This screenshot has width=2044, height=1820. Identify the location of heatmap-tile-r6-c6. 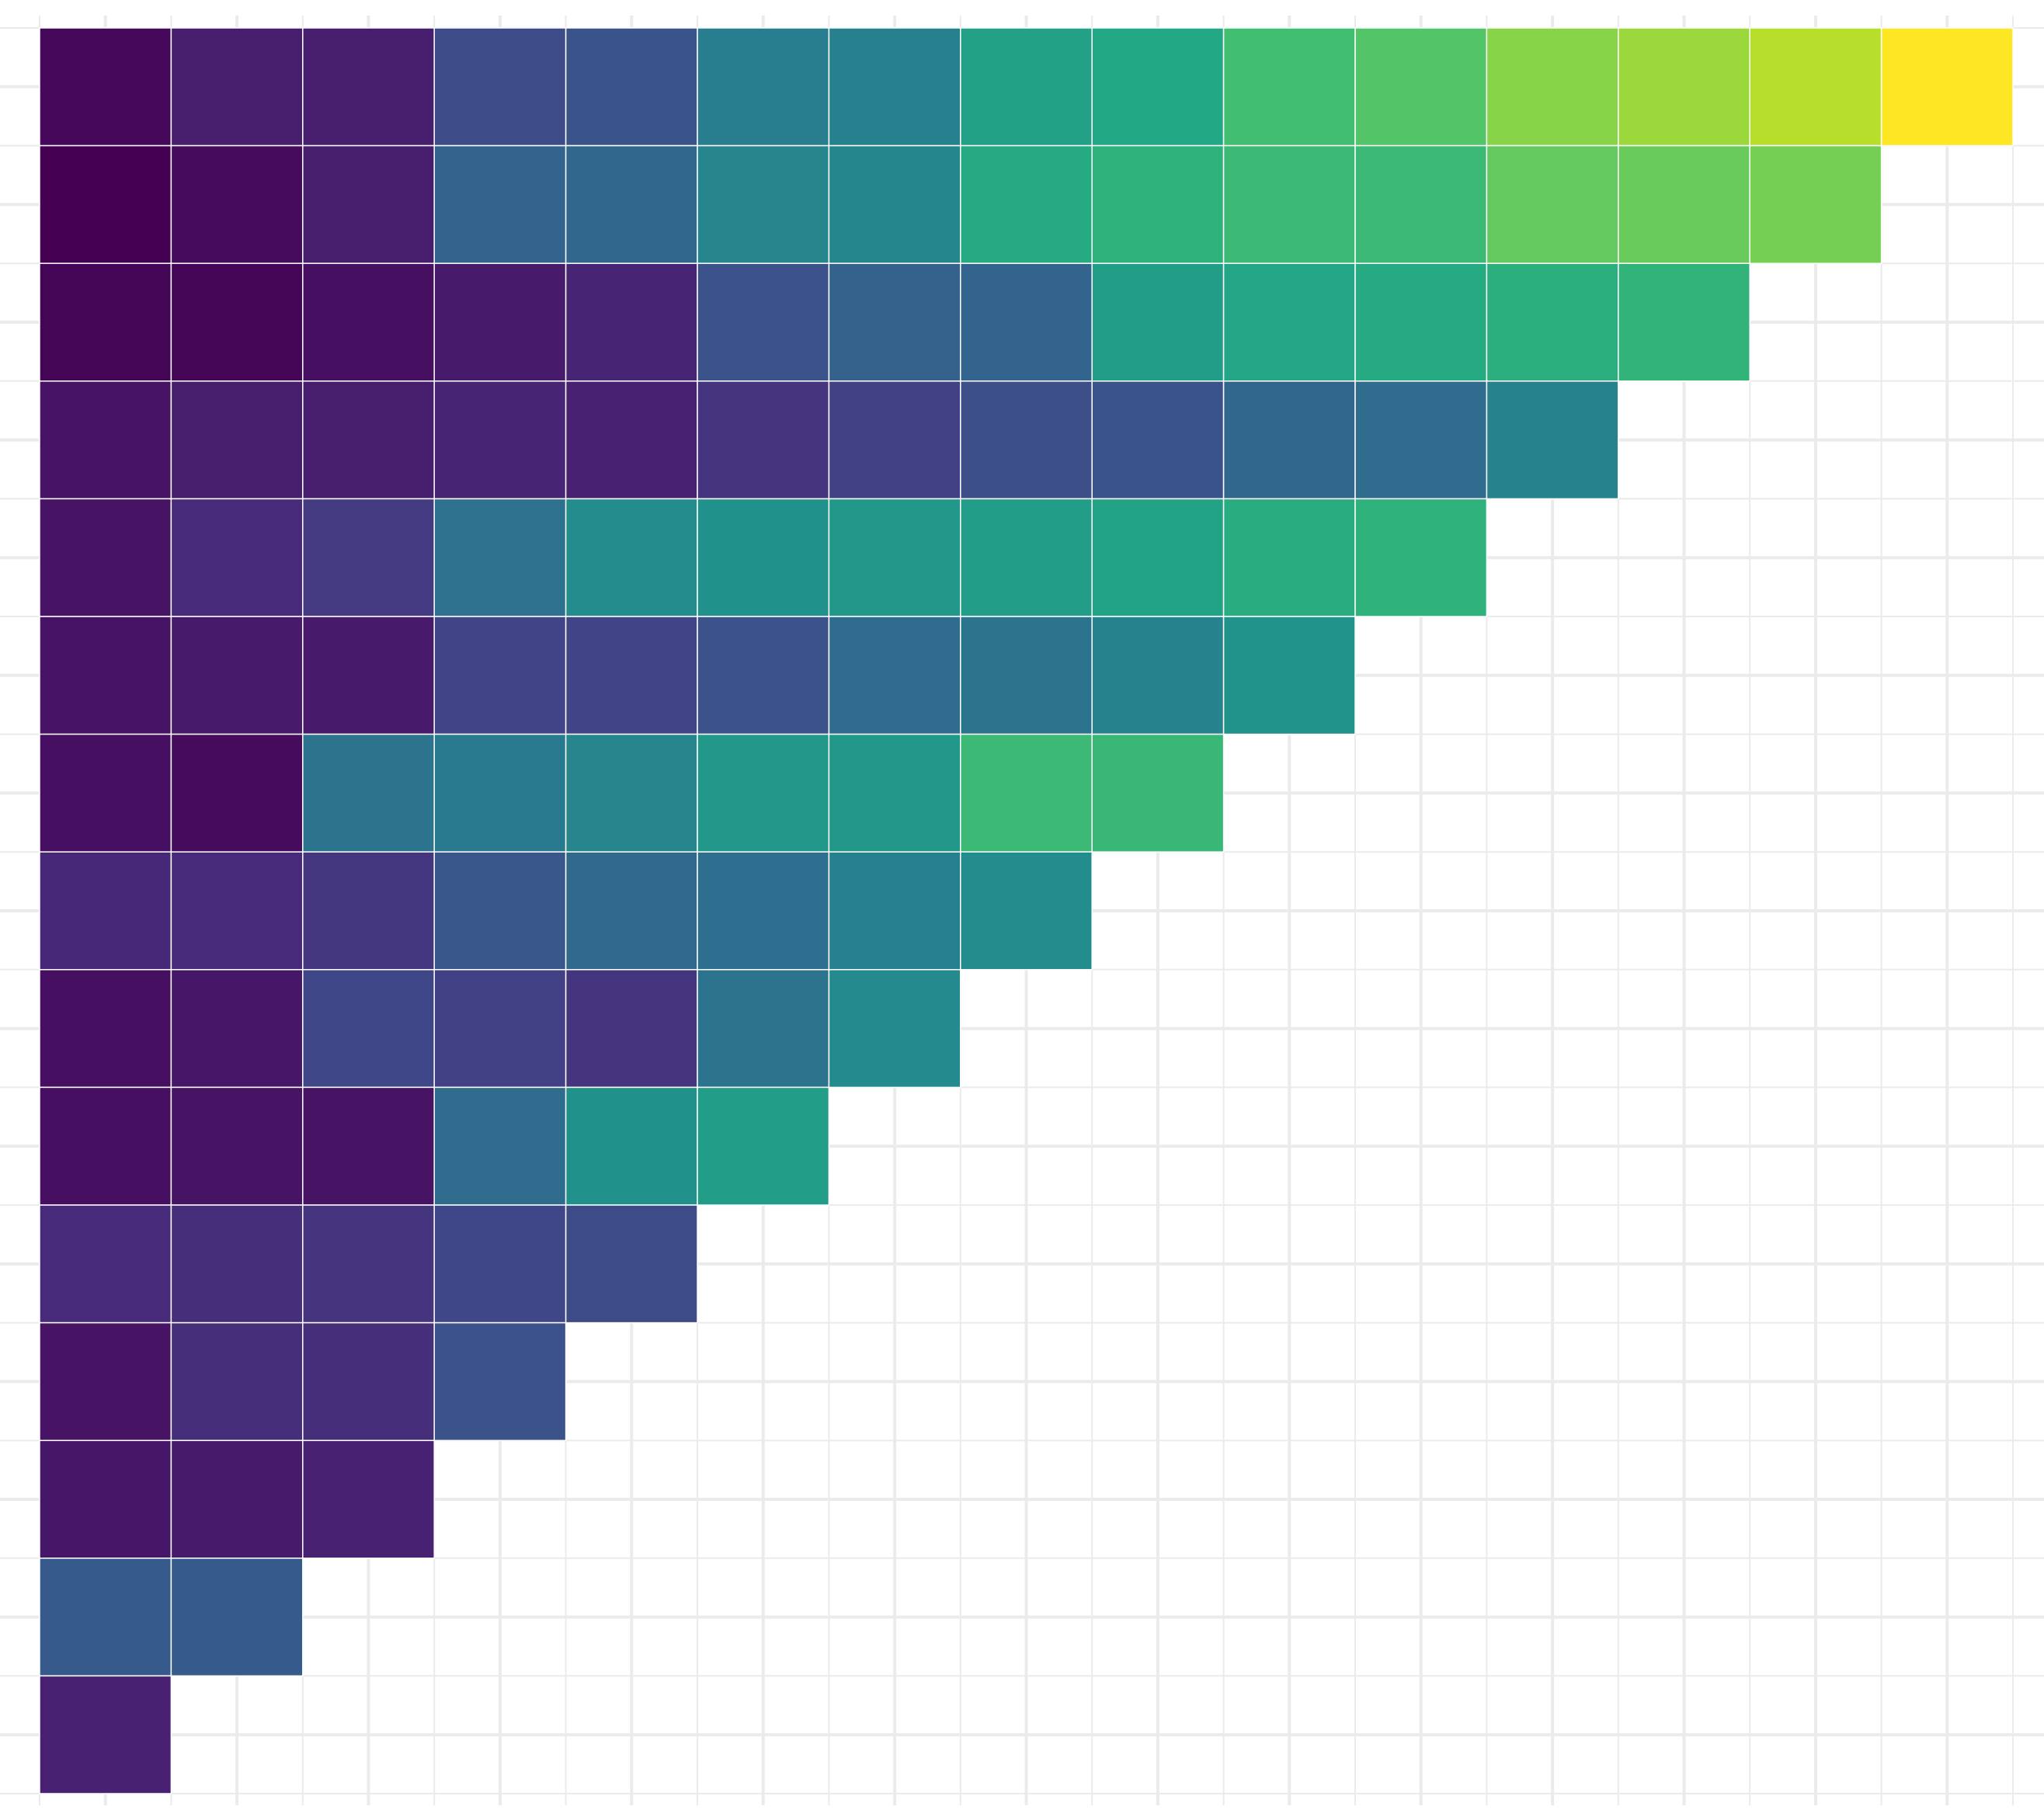
(763, 676).